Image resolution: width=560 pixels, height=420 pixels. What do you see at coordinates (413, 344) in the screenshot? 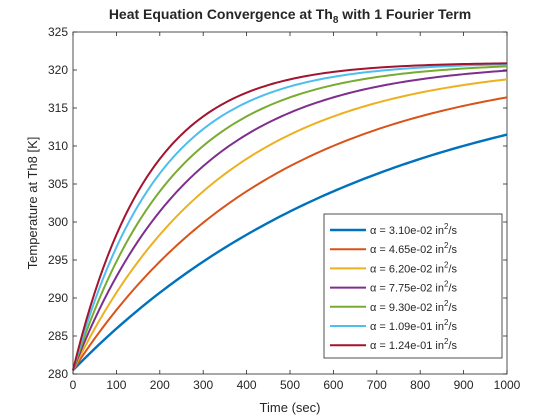
I see `legend-label-7: α = 1.24e-01 in2/s` at bounding box center [413, 344].